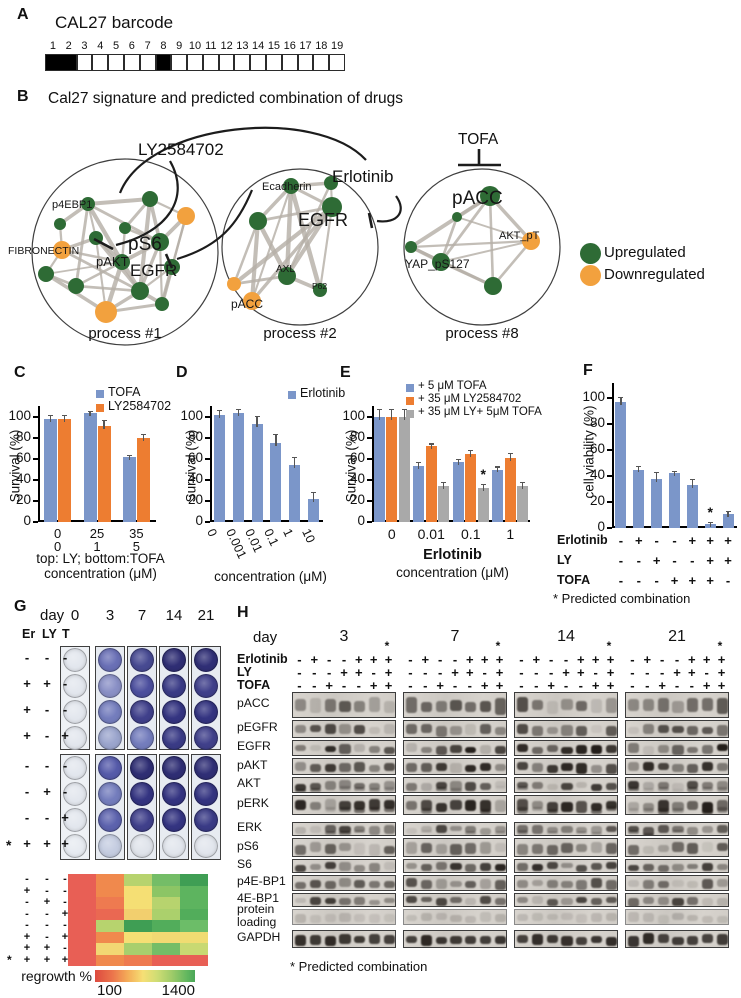  I want to click on significance-star: *, so click(710, 511).